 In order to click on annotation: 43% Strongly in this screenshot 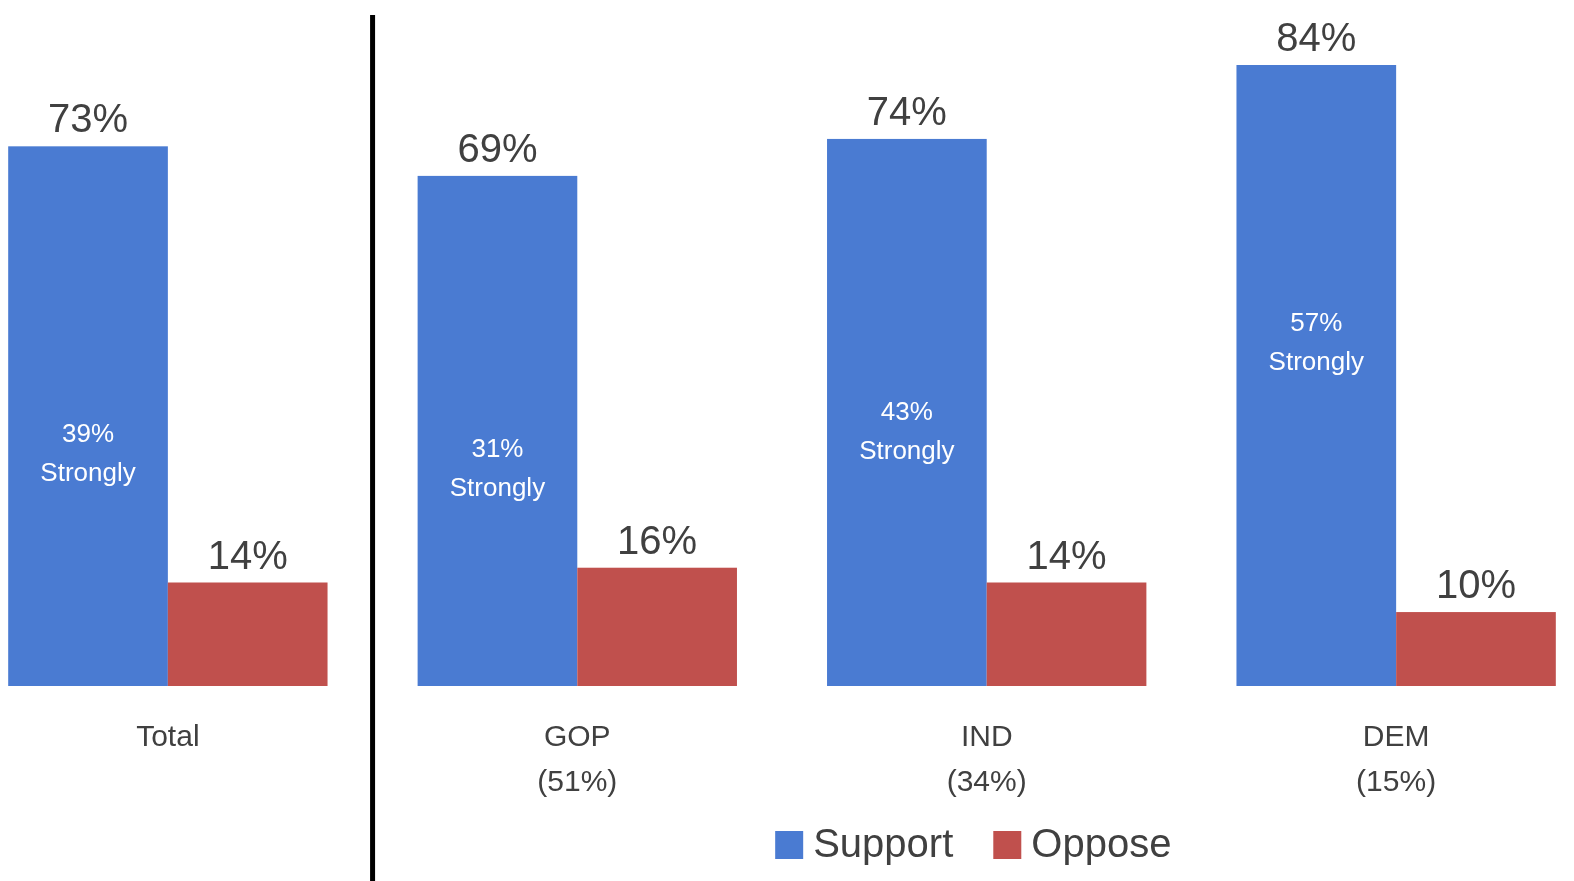, I will do `click(907, 430)`.